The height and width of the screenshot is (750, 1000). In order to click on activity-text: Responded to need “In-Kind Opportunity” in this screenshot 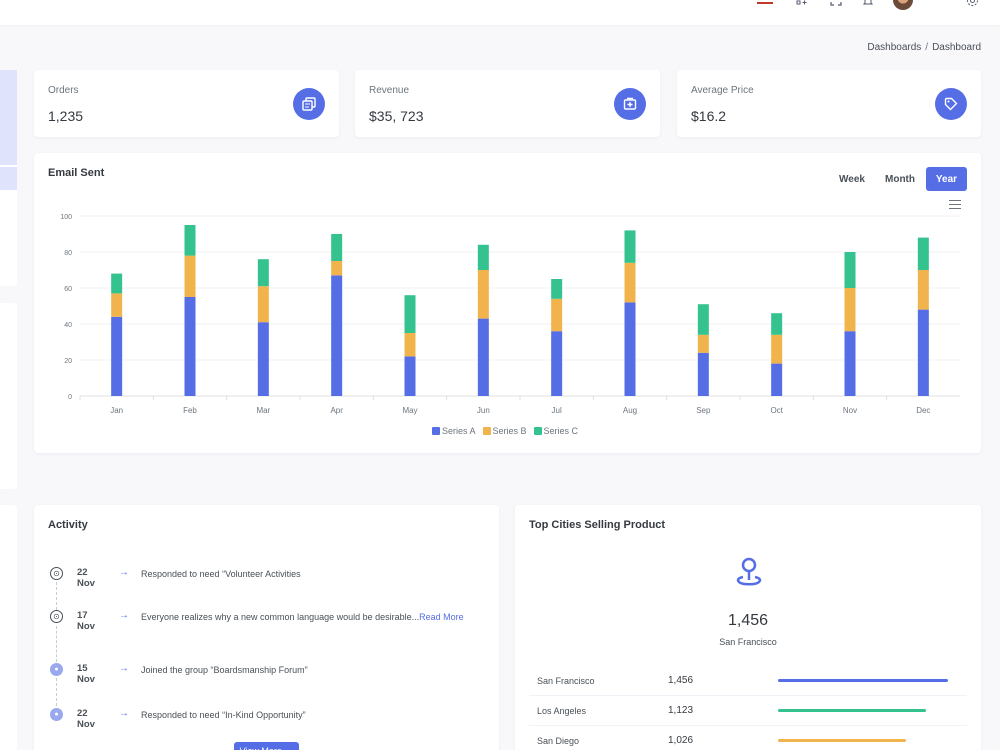, I will do `click(223, 715)`.